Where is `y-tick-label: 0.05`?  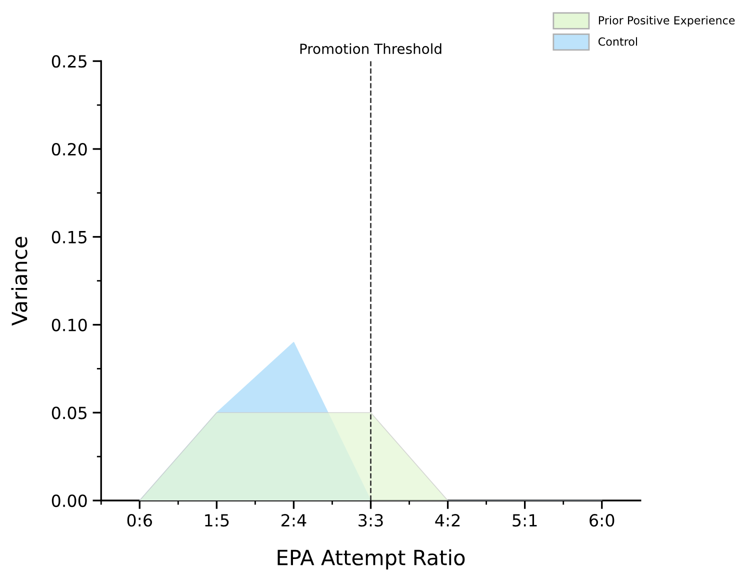
y-tick-label: 0.05 is located at coordinates (69, 413).